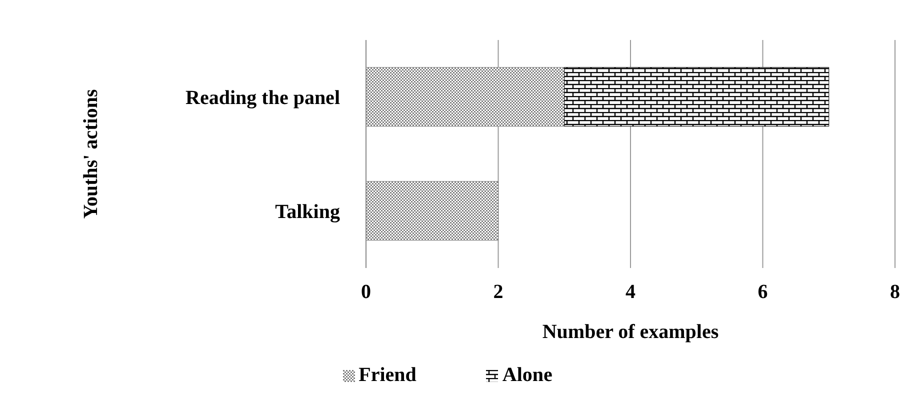 The height and width of the screenshot is (418, 907). Describe the element at coordinates (895, 292) in the screenshot. I see `x-tick-label: 8` at that location.